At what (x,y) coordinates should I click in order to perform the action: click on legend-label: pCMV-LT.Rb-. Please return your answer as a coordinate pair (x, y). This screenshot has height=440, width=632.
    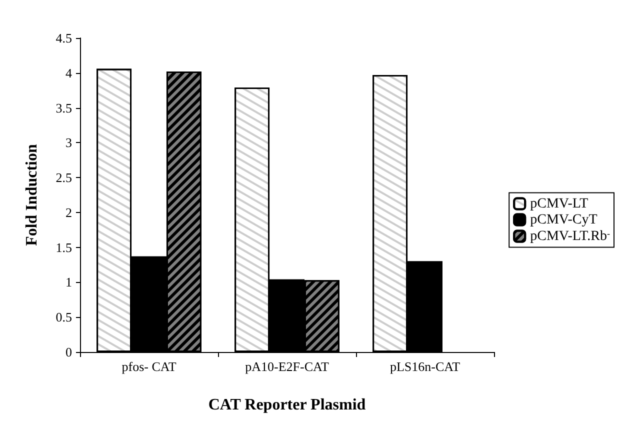
    Looking at the image, I should click on (570, 236).